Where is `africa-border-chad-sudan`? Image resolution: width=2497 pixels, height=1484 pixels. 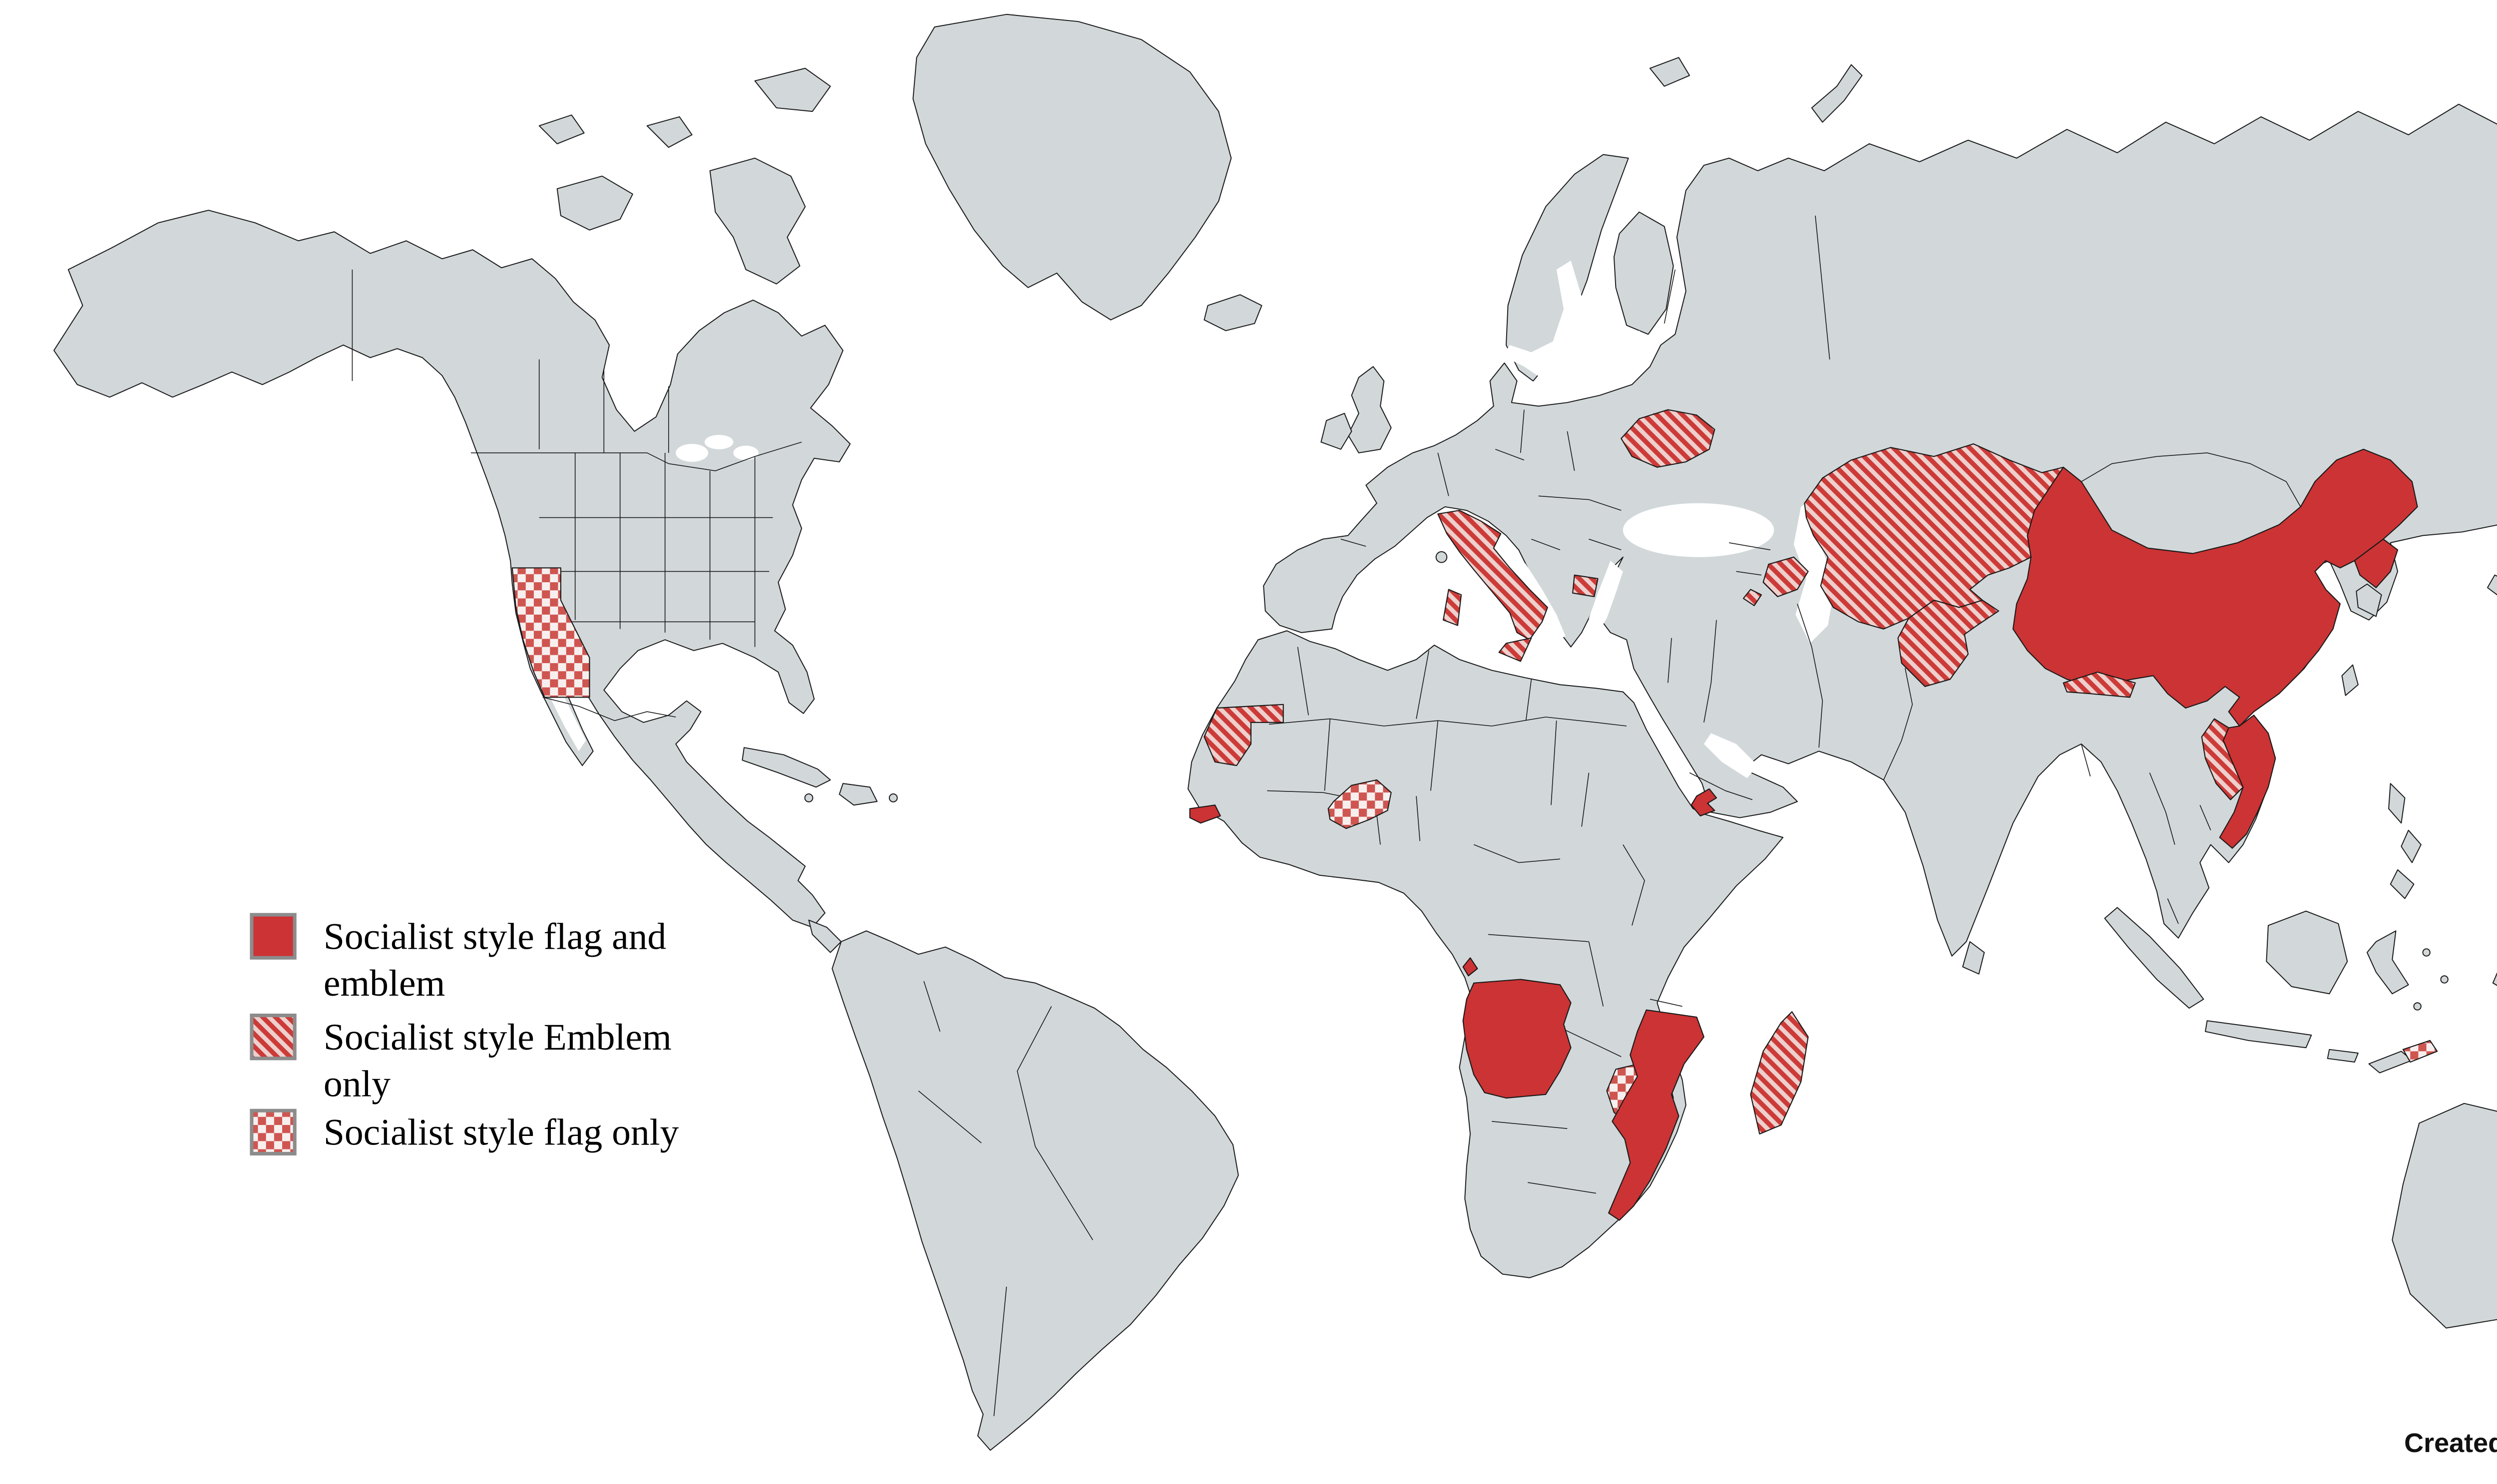
africa-border-chad-sudan is located at coordinates (1554, 763).